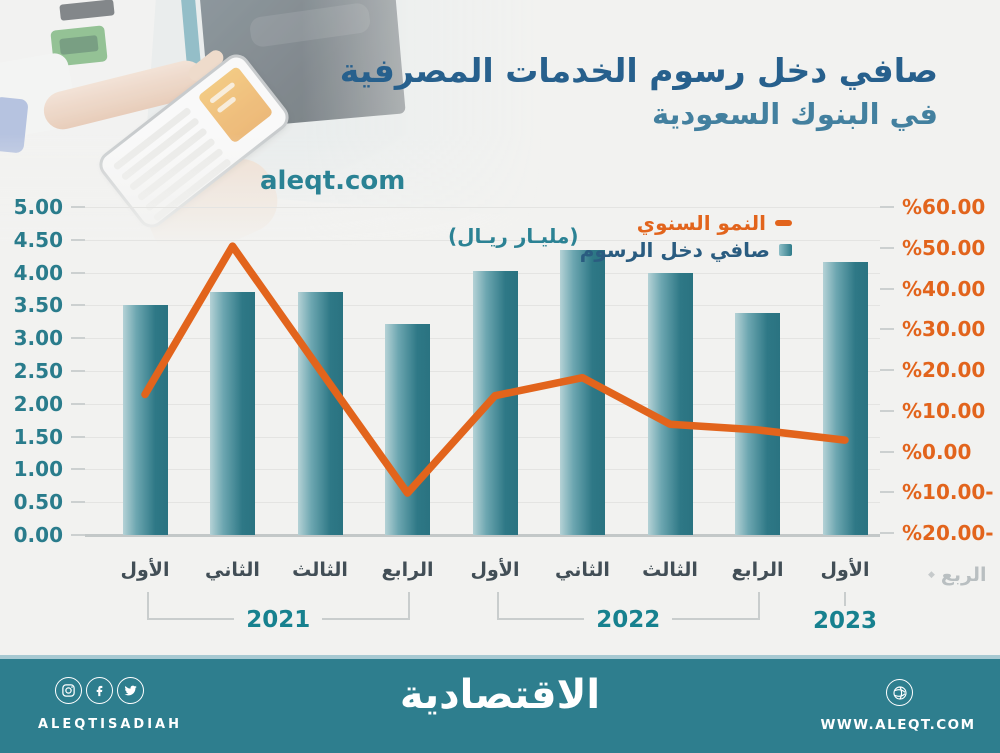  What do you see at coordinates (38, 207) in the screenshot?
I see `y-axis-label-left: 5.00` at bounding box center [38, 207].